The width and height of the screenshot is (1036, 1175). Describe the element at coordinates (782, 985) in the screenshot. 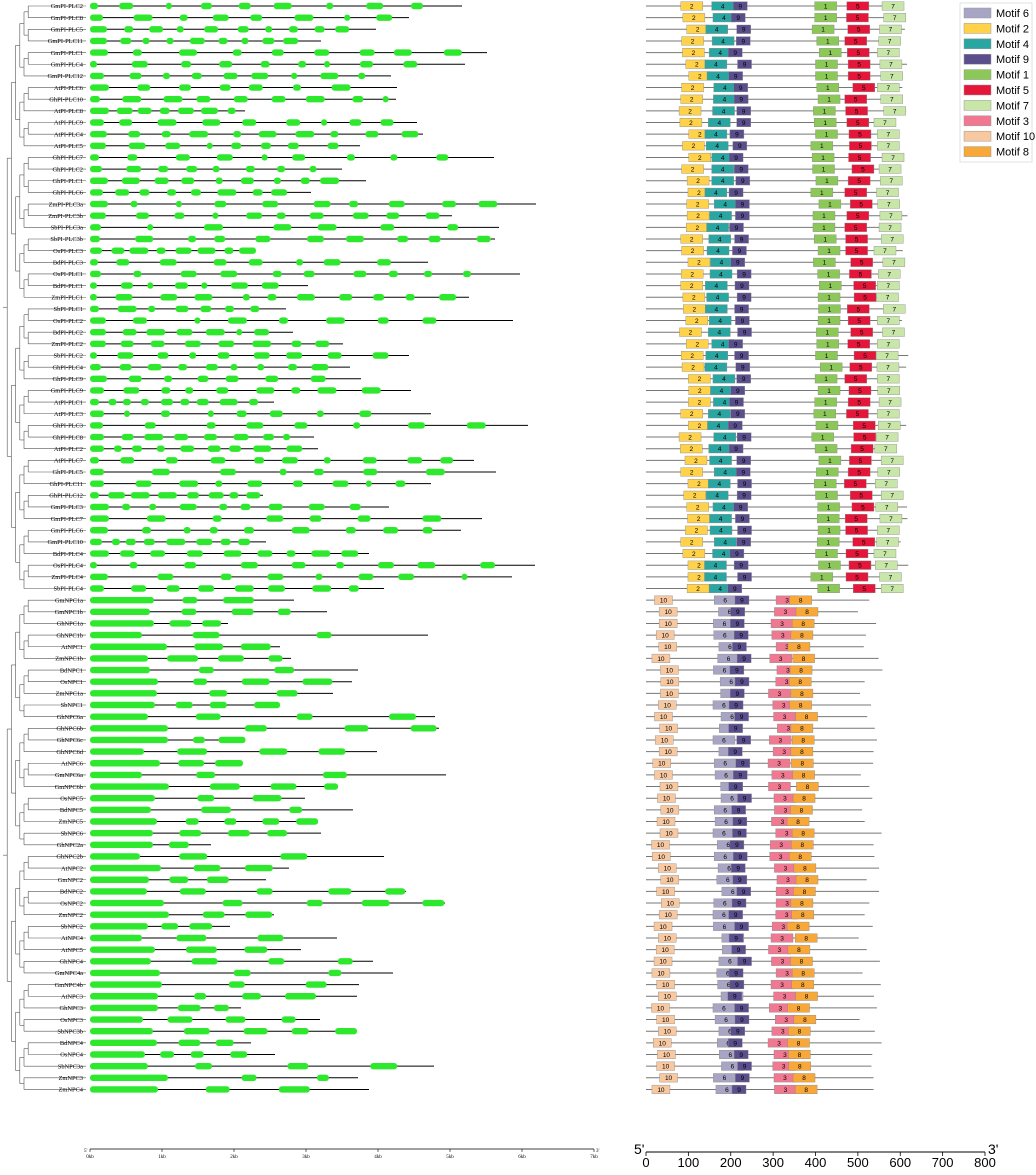

I see `motif-number: 3` at that location.